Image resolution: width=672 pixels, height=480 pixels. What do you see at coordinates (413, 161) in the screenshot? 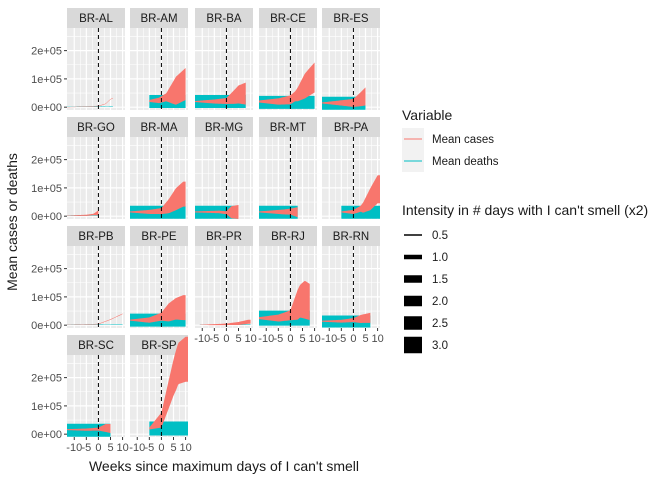
I see `legend-key-deaths` at bounding box center [413, 161].